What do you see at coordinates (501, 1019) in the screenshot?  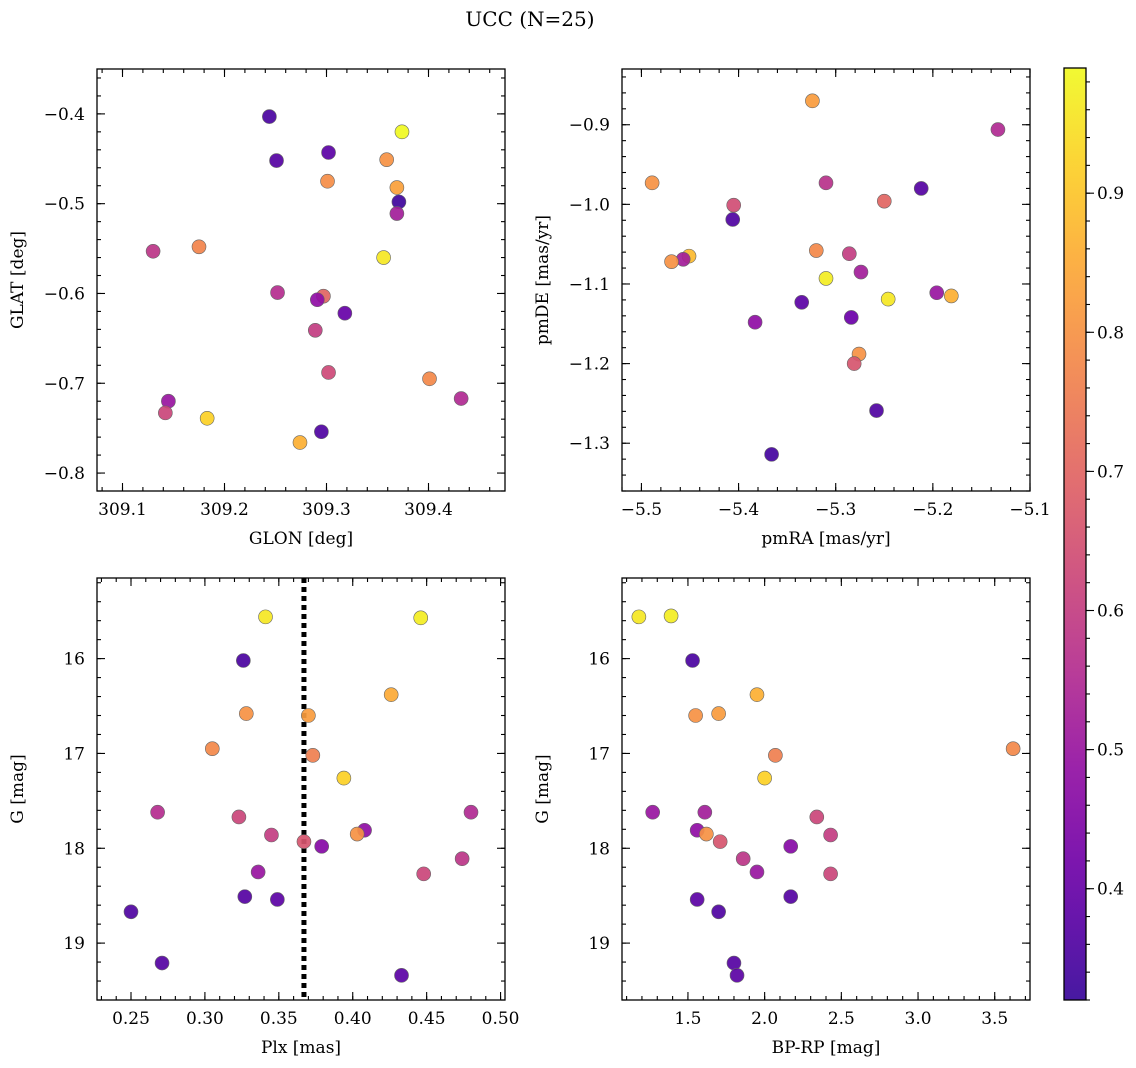 I see `x-tick-label: 0.50` at bounding box center [501, 1019].